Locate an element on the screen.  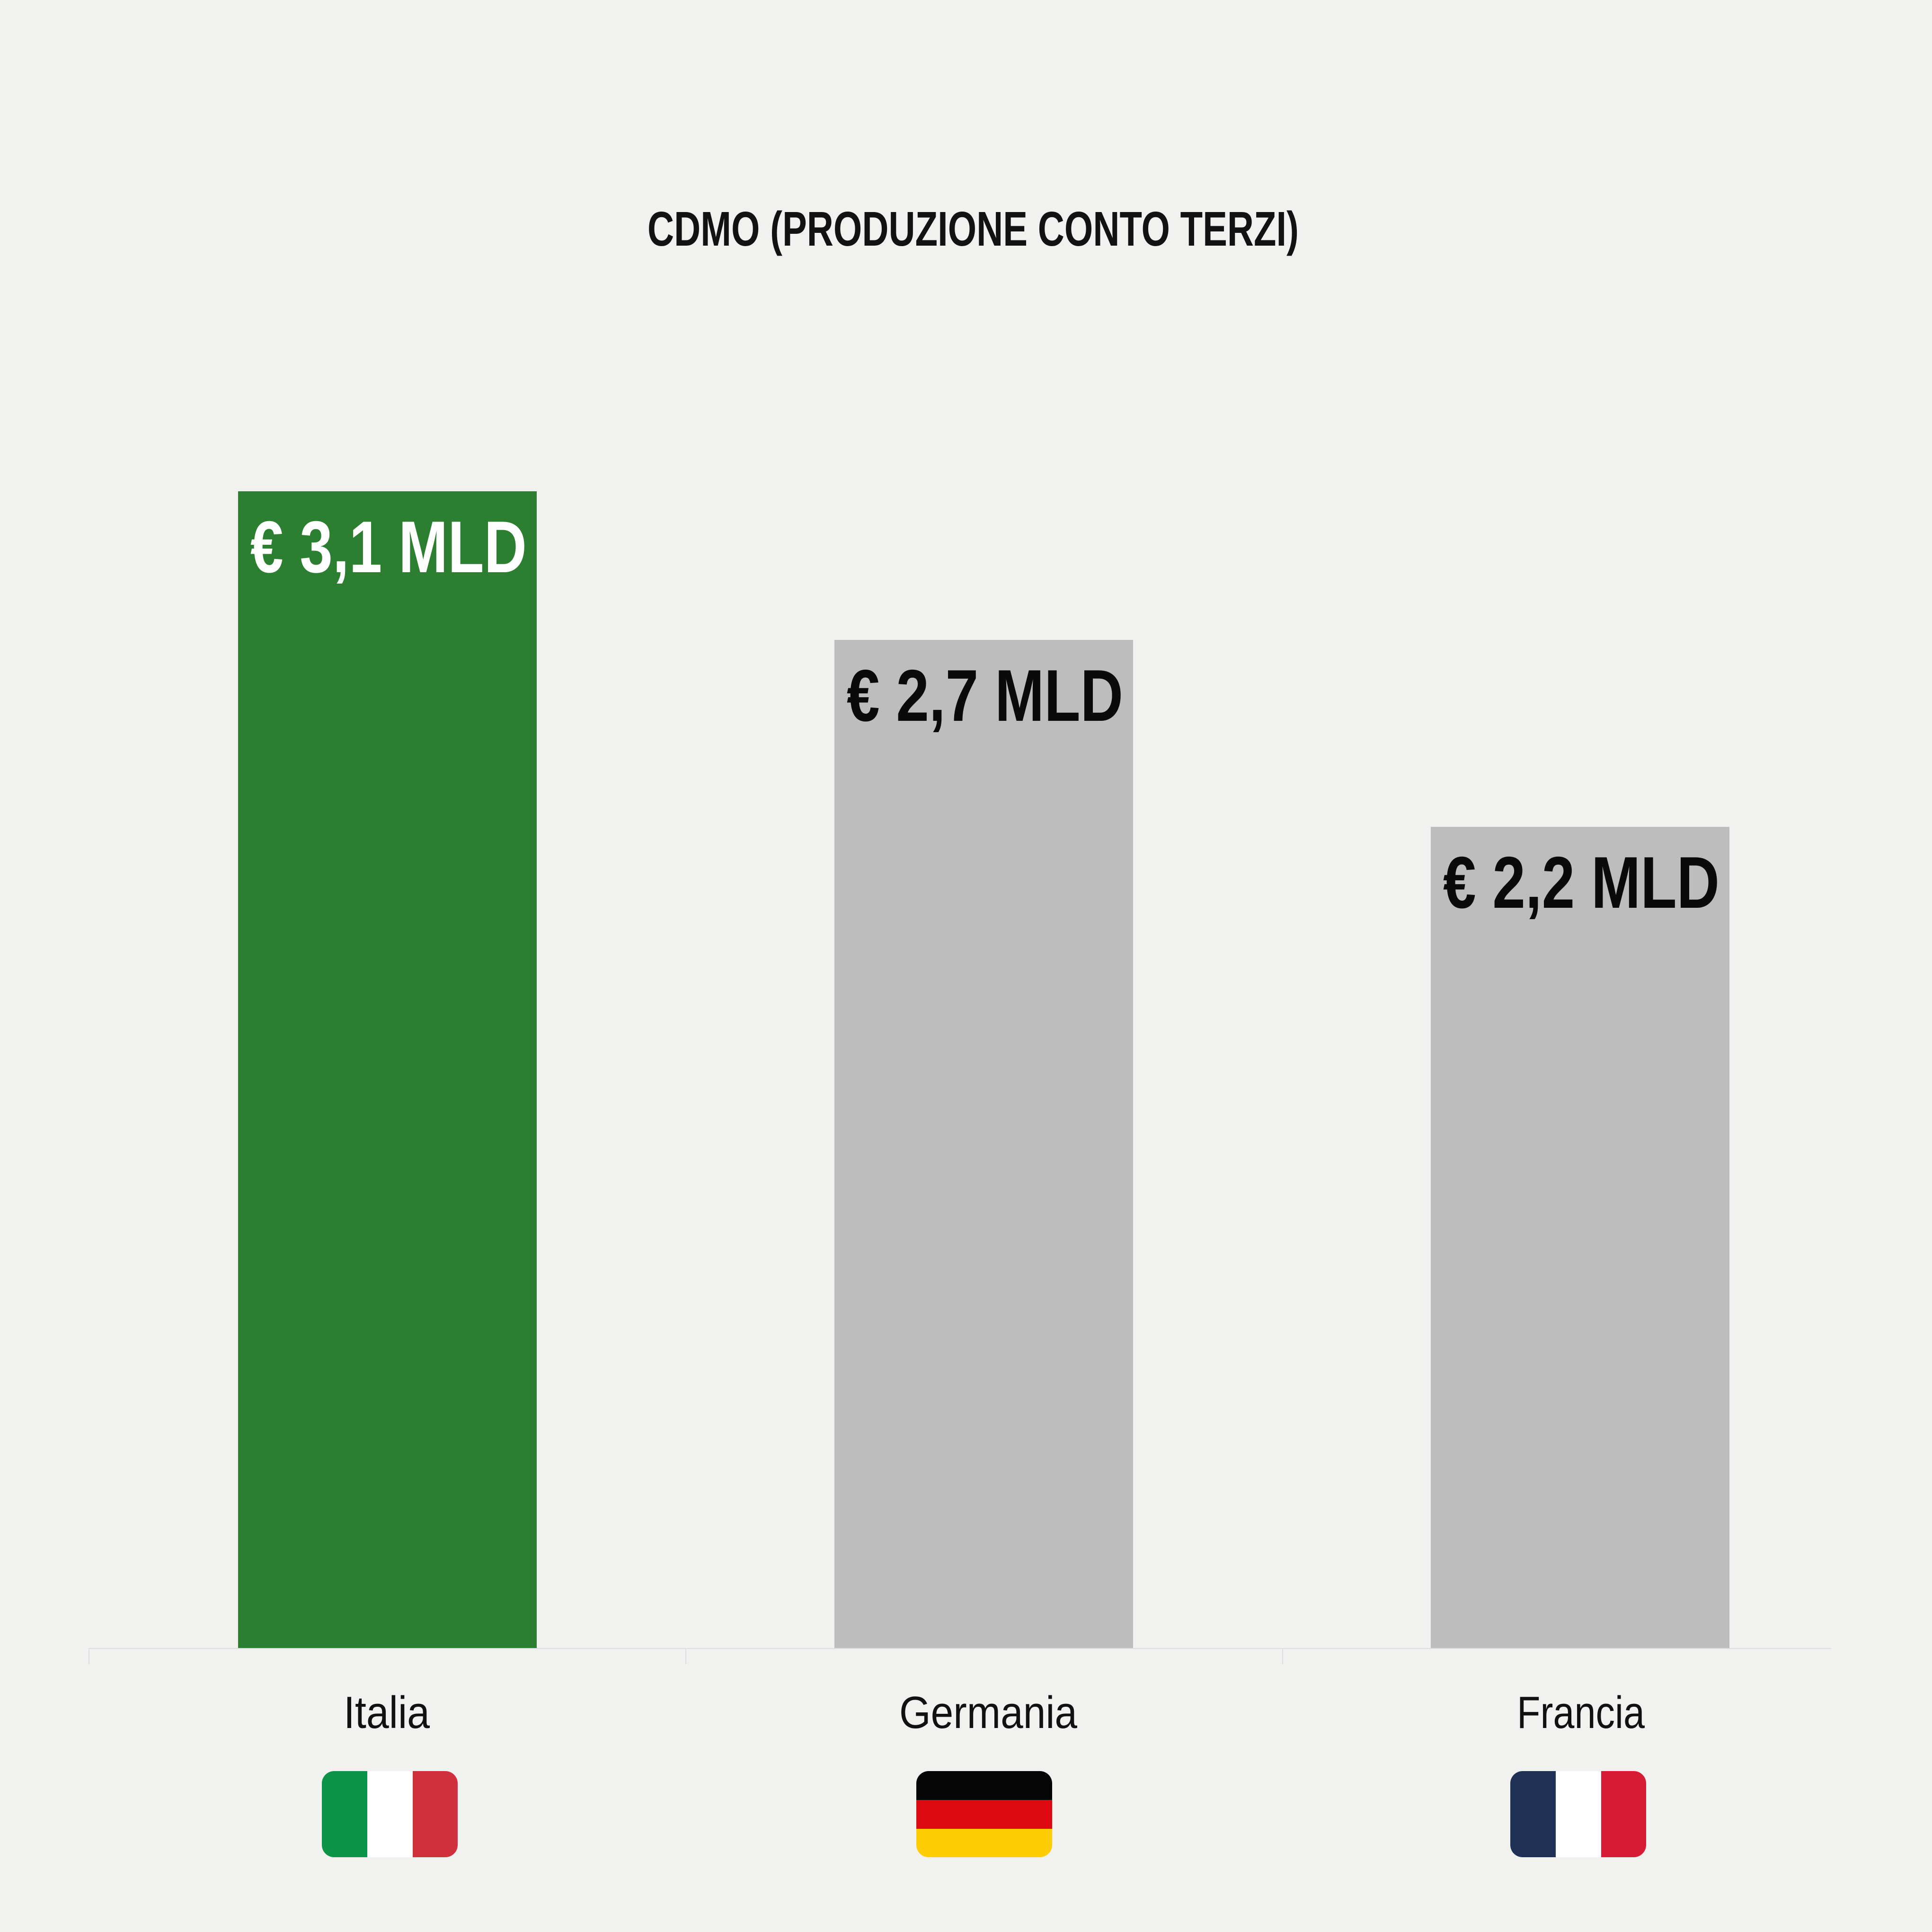
svg-text: Francia is located at coordinates (1581, 1712).